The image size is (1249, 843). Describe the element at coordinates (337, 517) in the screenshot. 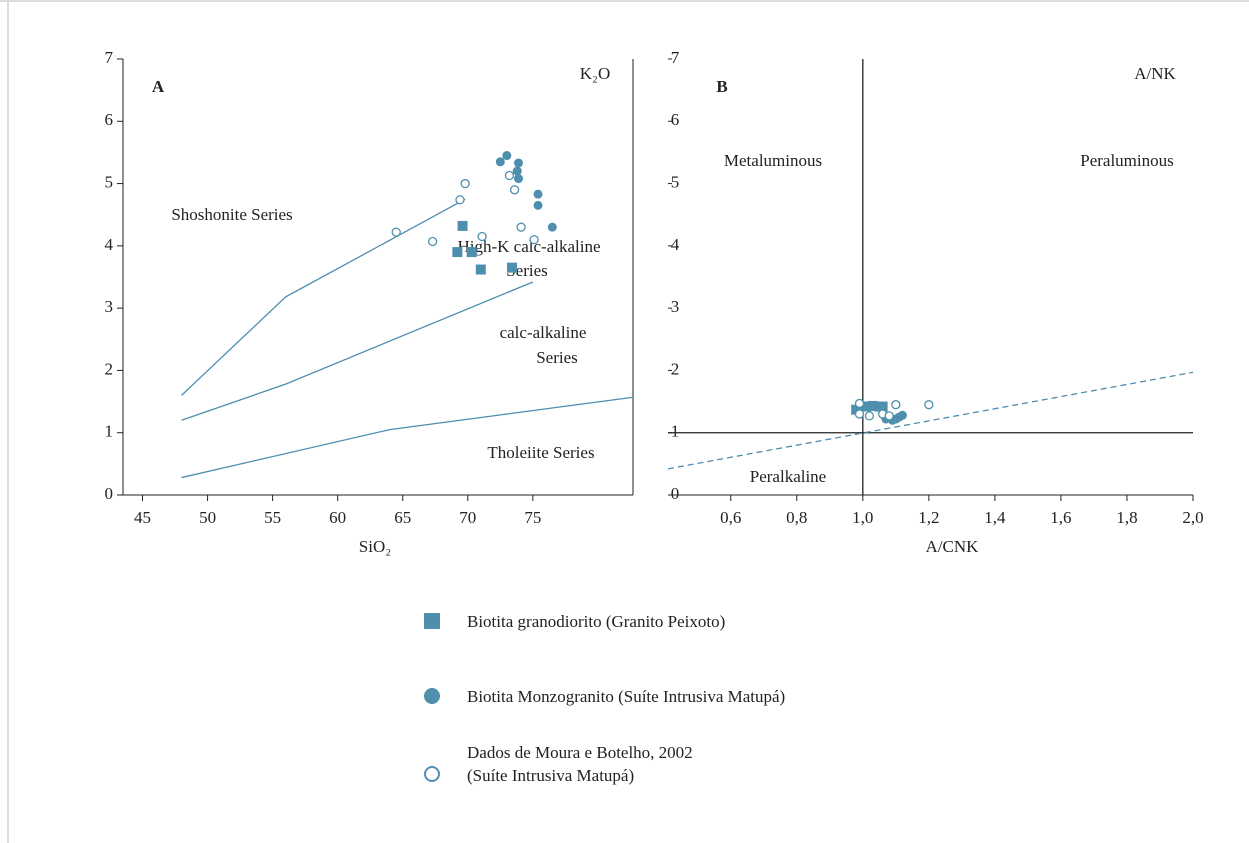

I see `x-tick-label: 60` at that location.